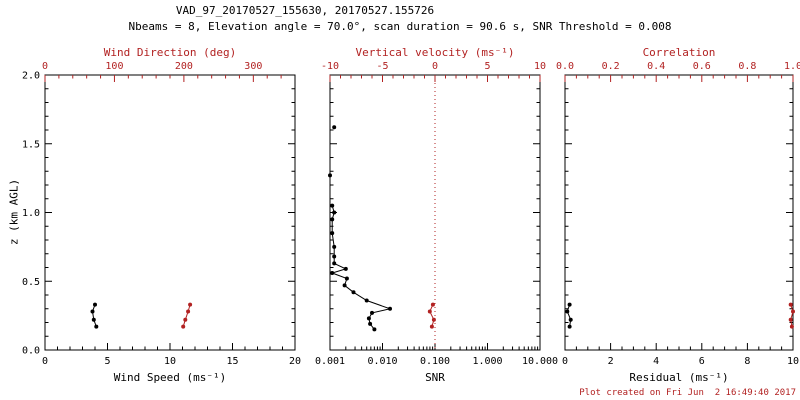 The height and width of the screenshot is (400, 800). What do you see at coordinates (540, 361) in the screenshot?
I see `bottom-tick-label: 10.000` at bounding box center [540, 361].